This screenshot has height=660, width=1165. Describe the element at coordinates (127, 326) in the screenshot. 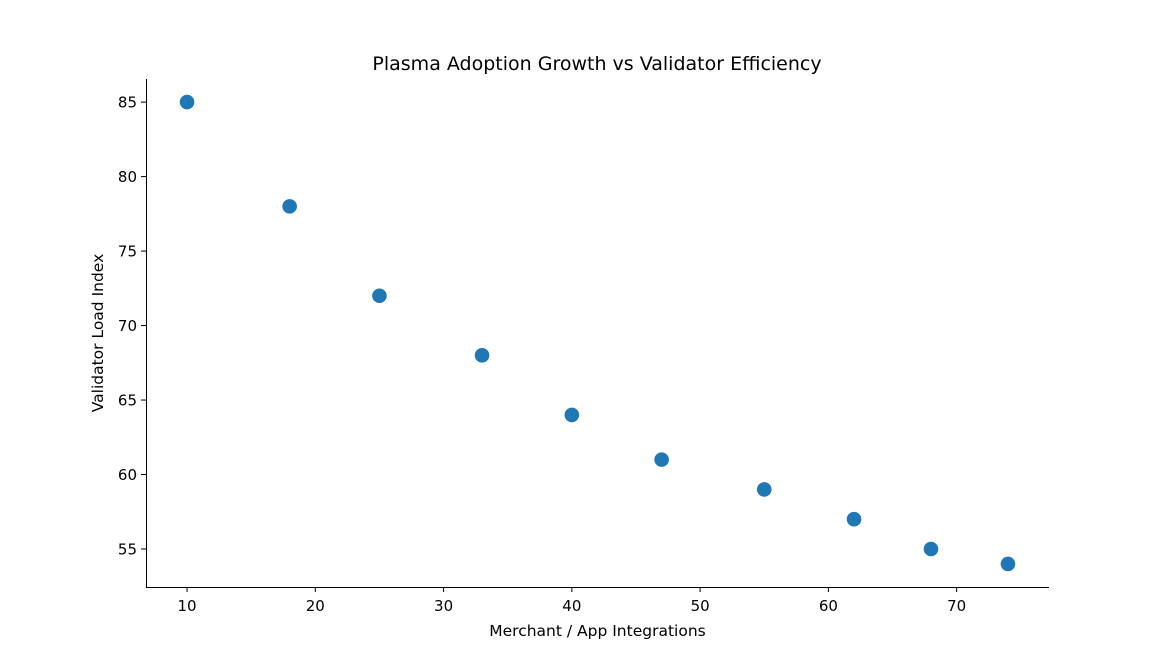

I see `y-tick-label: 70` at that location.